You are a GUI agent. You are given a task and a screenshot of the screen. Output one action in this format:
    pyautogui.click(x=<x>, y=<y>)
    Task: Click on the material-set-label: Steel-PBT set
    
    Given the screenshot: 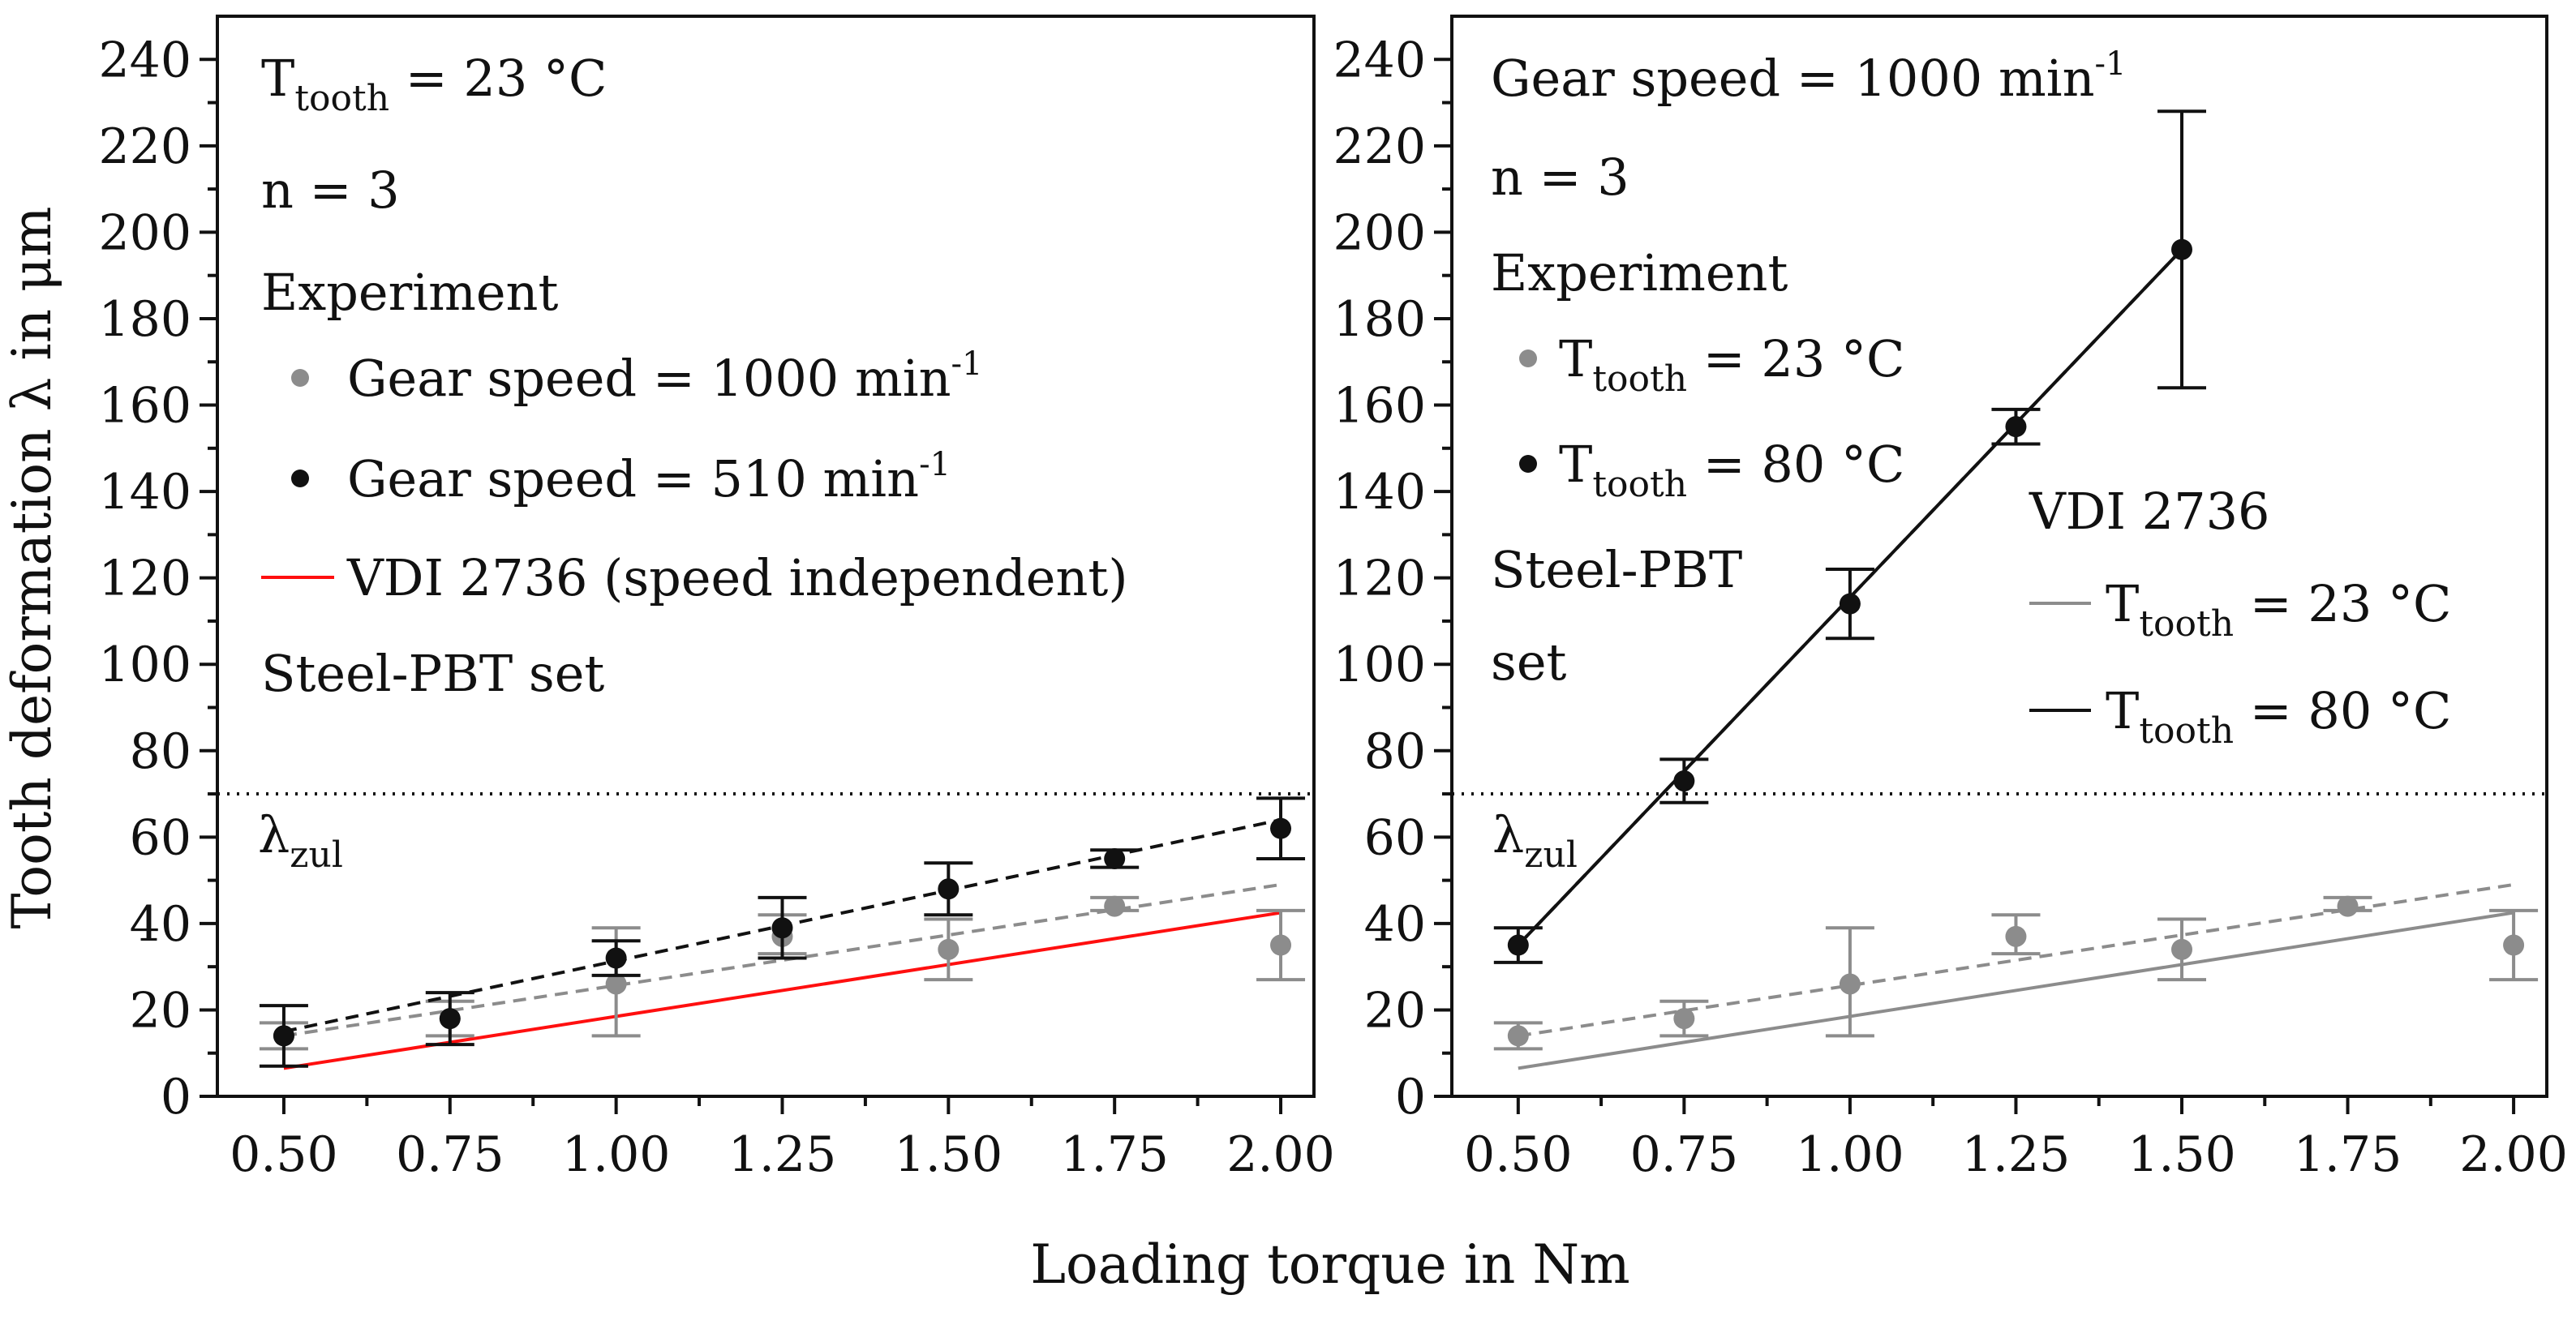 What is the action you would take?
    pyautogui.click(x=432, y=673)
    